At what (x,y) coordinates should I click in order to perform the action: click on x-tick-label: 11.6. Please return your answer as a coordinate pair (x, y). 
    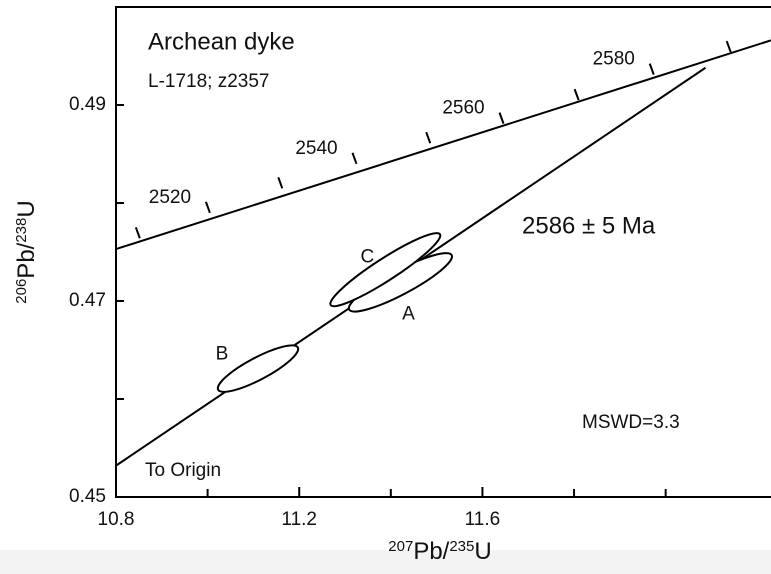
    Looking at the image, I should click on (483, 519).